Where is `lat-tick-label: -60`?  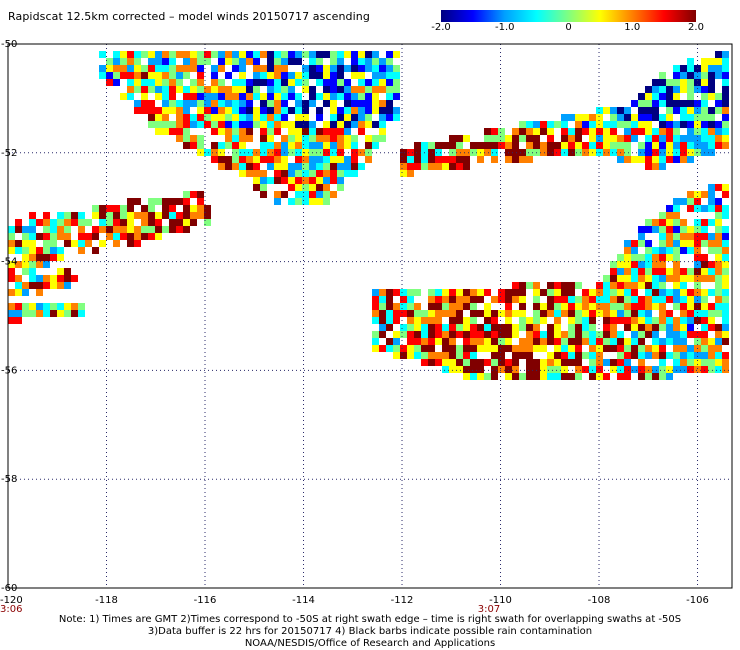
lat-tick-label: -60 is located at coordinates (9, 588).